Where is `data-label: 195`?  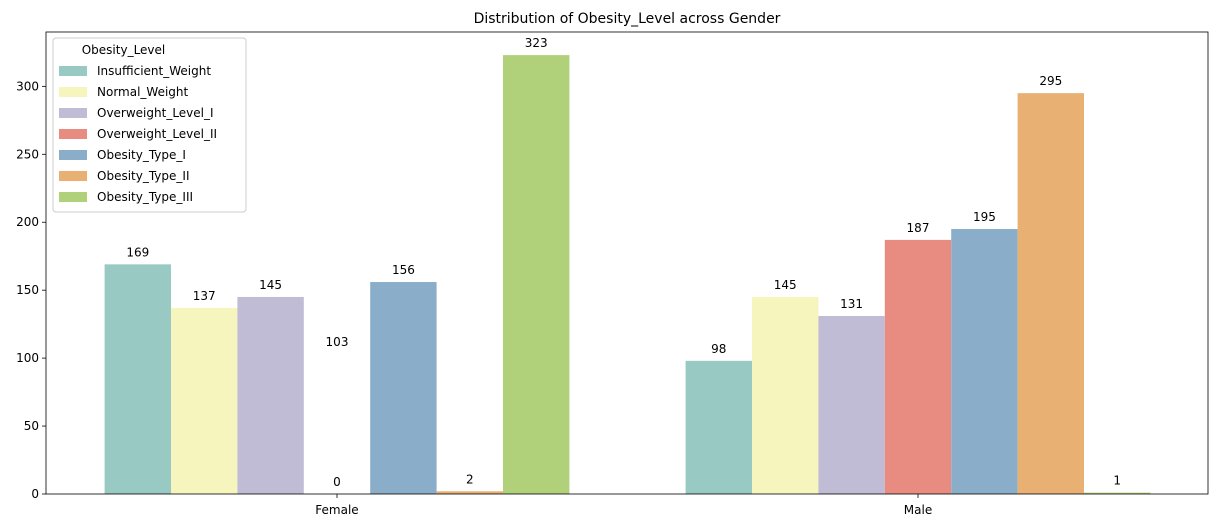
data-label: 195 is located at coordinates (984, 217).